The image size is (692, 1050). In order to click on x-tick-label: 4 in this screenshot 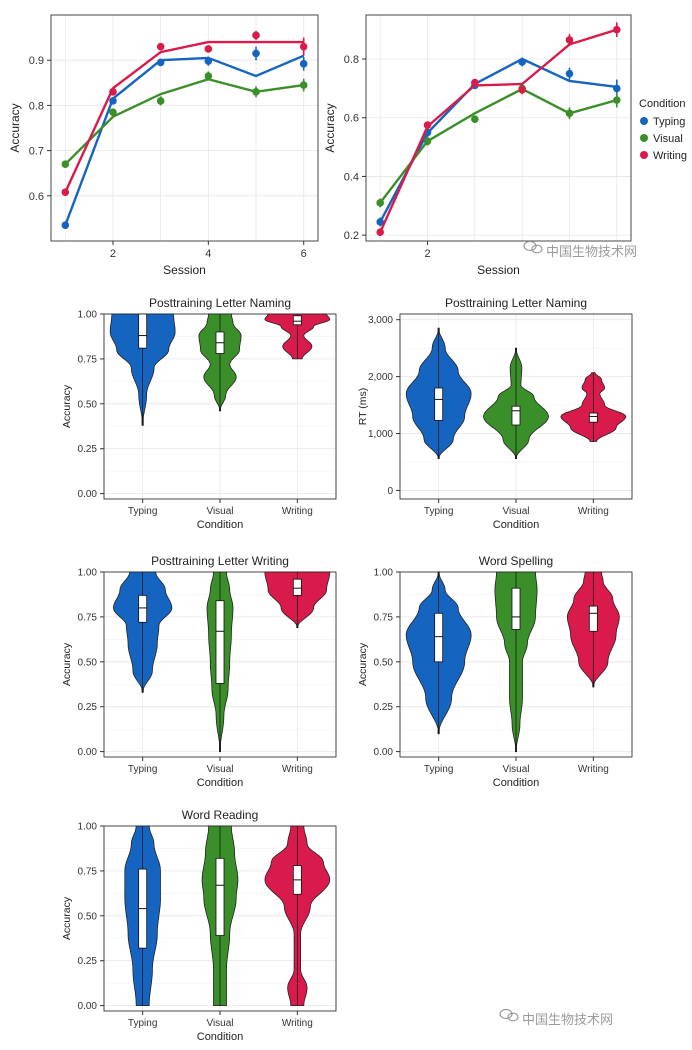, I will do `click(208, 254)`.